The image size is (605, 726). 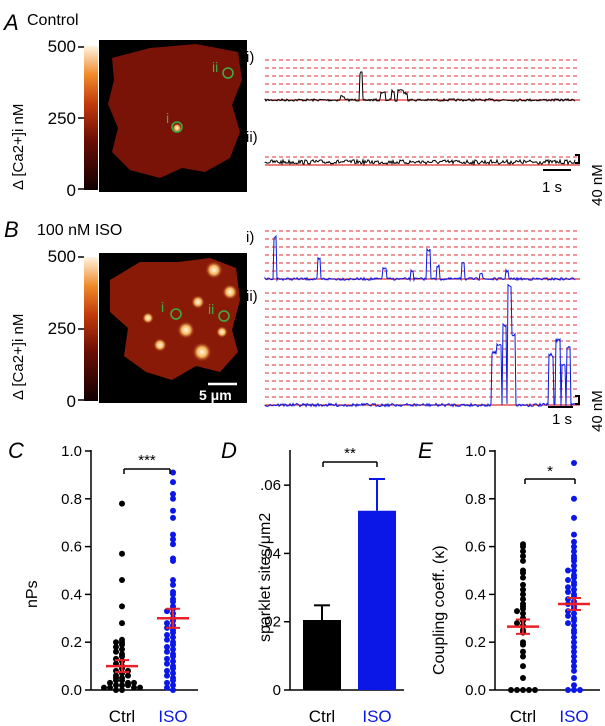 I want to click on colorbar-a-tick-250: 250, so click(x=62, y=118).